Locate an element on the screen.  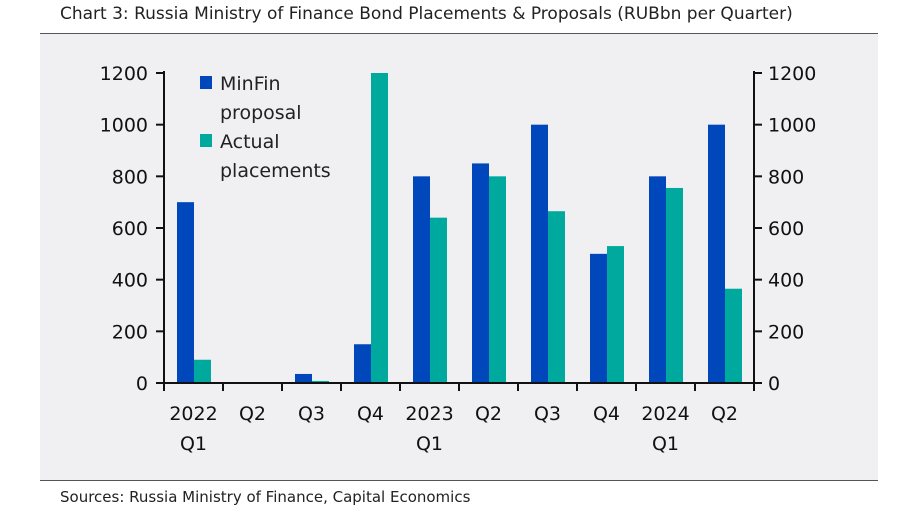
legend-label: MinFin is located at coordinates (250, 84).